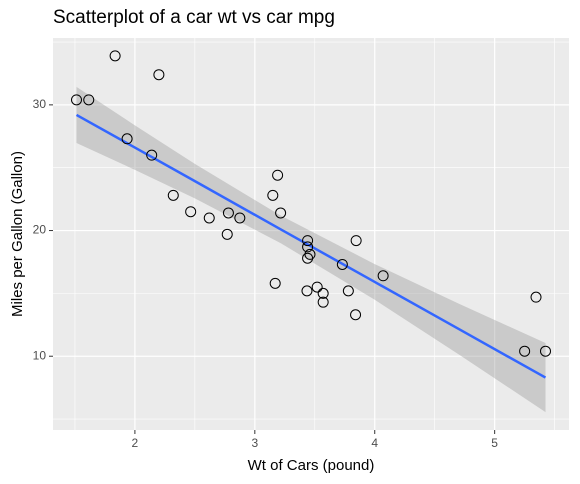 This screenshot has width=580, height=484. I want to click on chart-title: Scatterplot of a car wt vs car mpg, so click(194, 17).